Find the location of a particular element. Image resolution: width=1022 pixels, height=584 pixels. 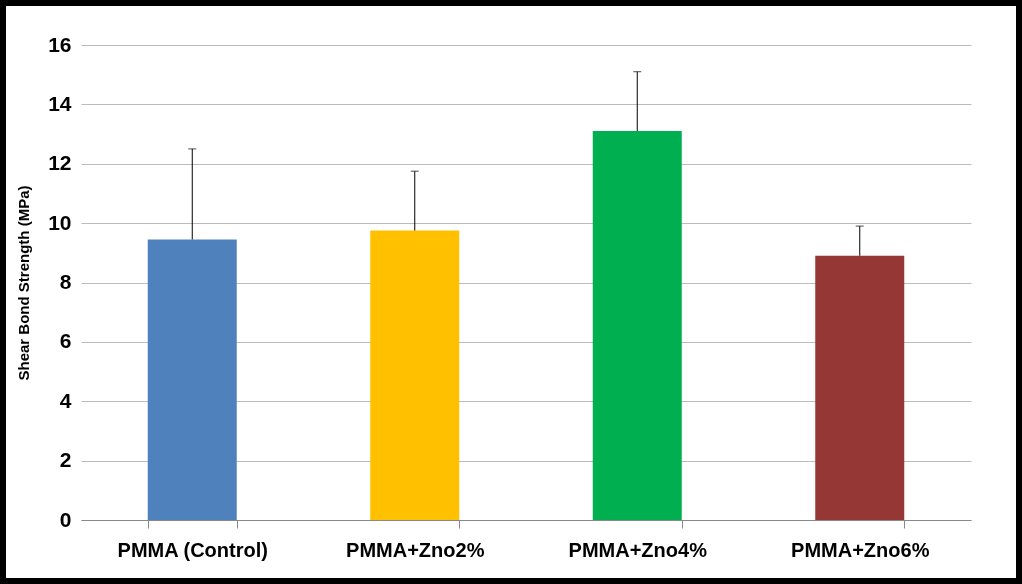

y-tick-label: 14 is located at coordinates (60, 103).